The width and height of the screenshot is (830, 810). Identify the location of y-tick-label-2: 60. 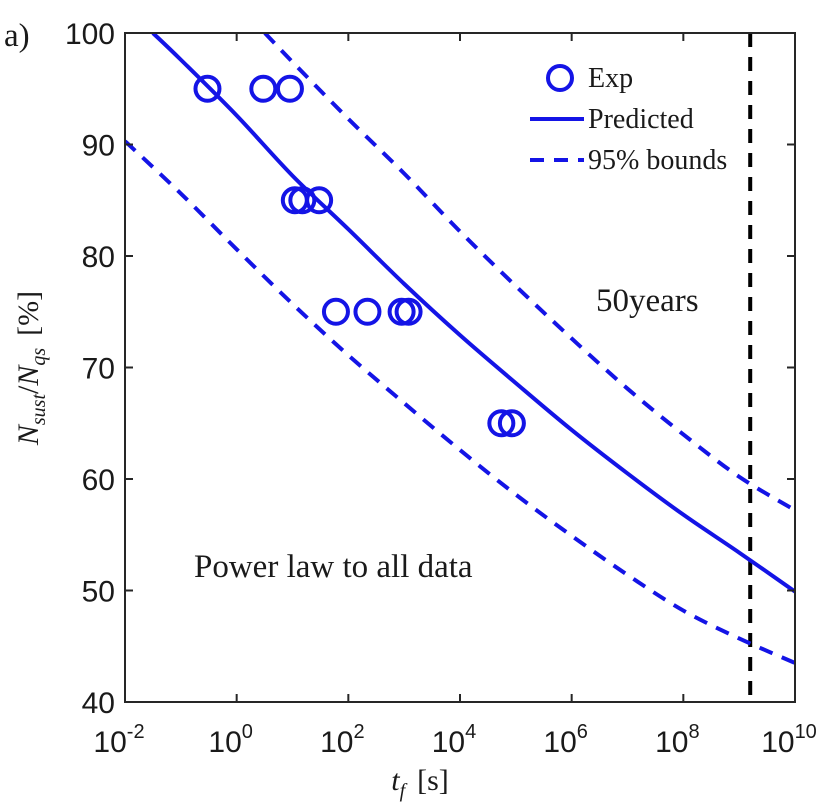
(98, 480).